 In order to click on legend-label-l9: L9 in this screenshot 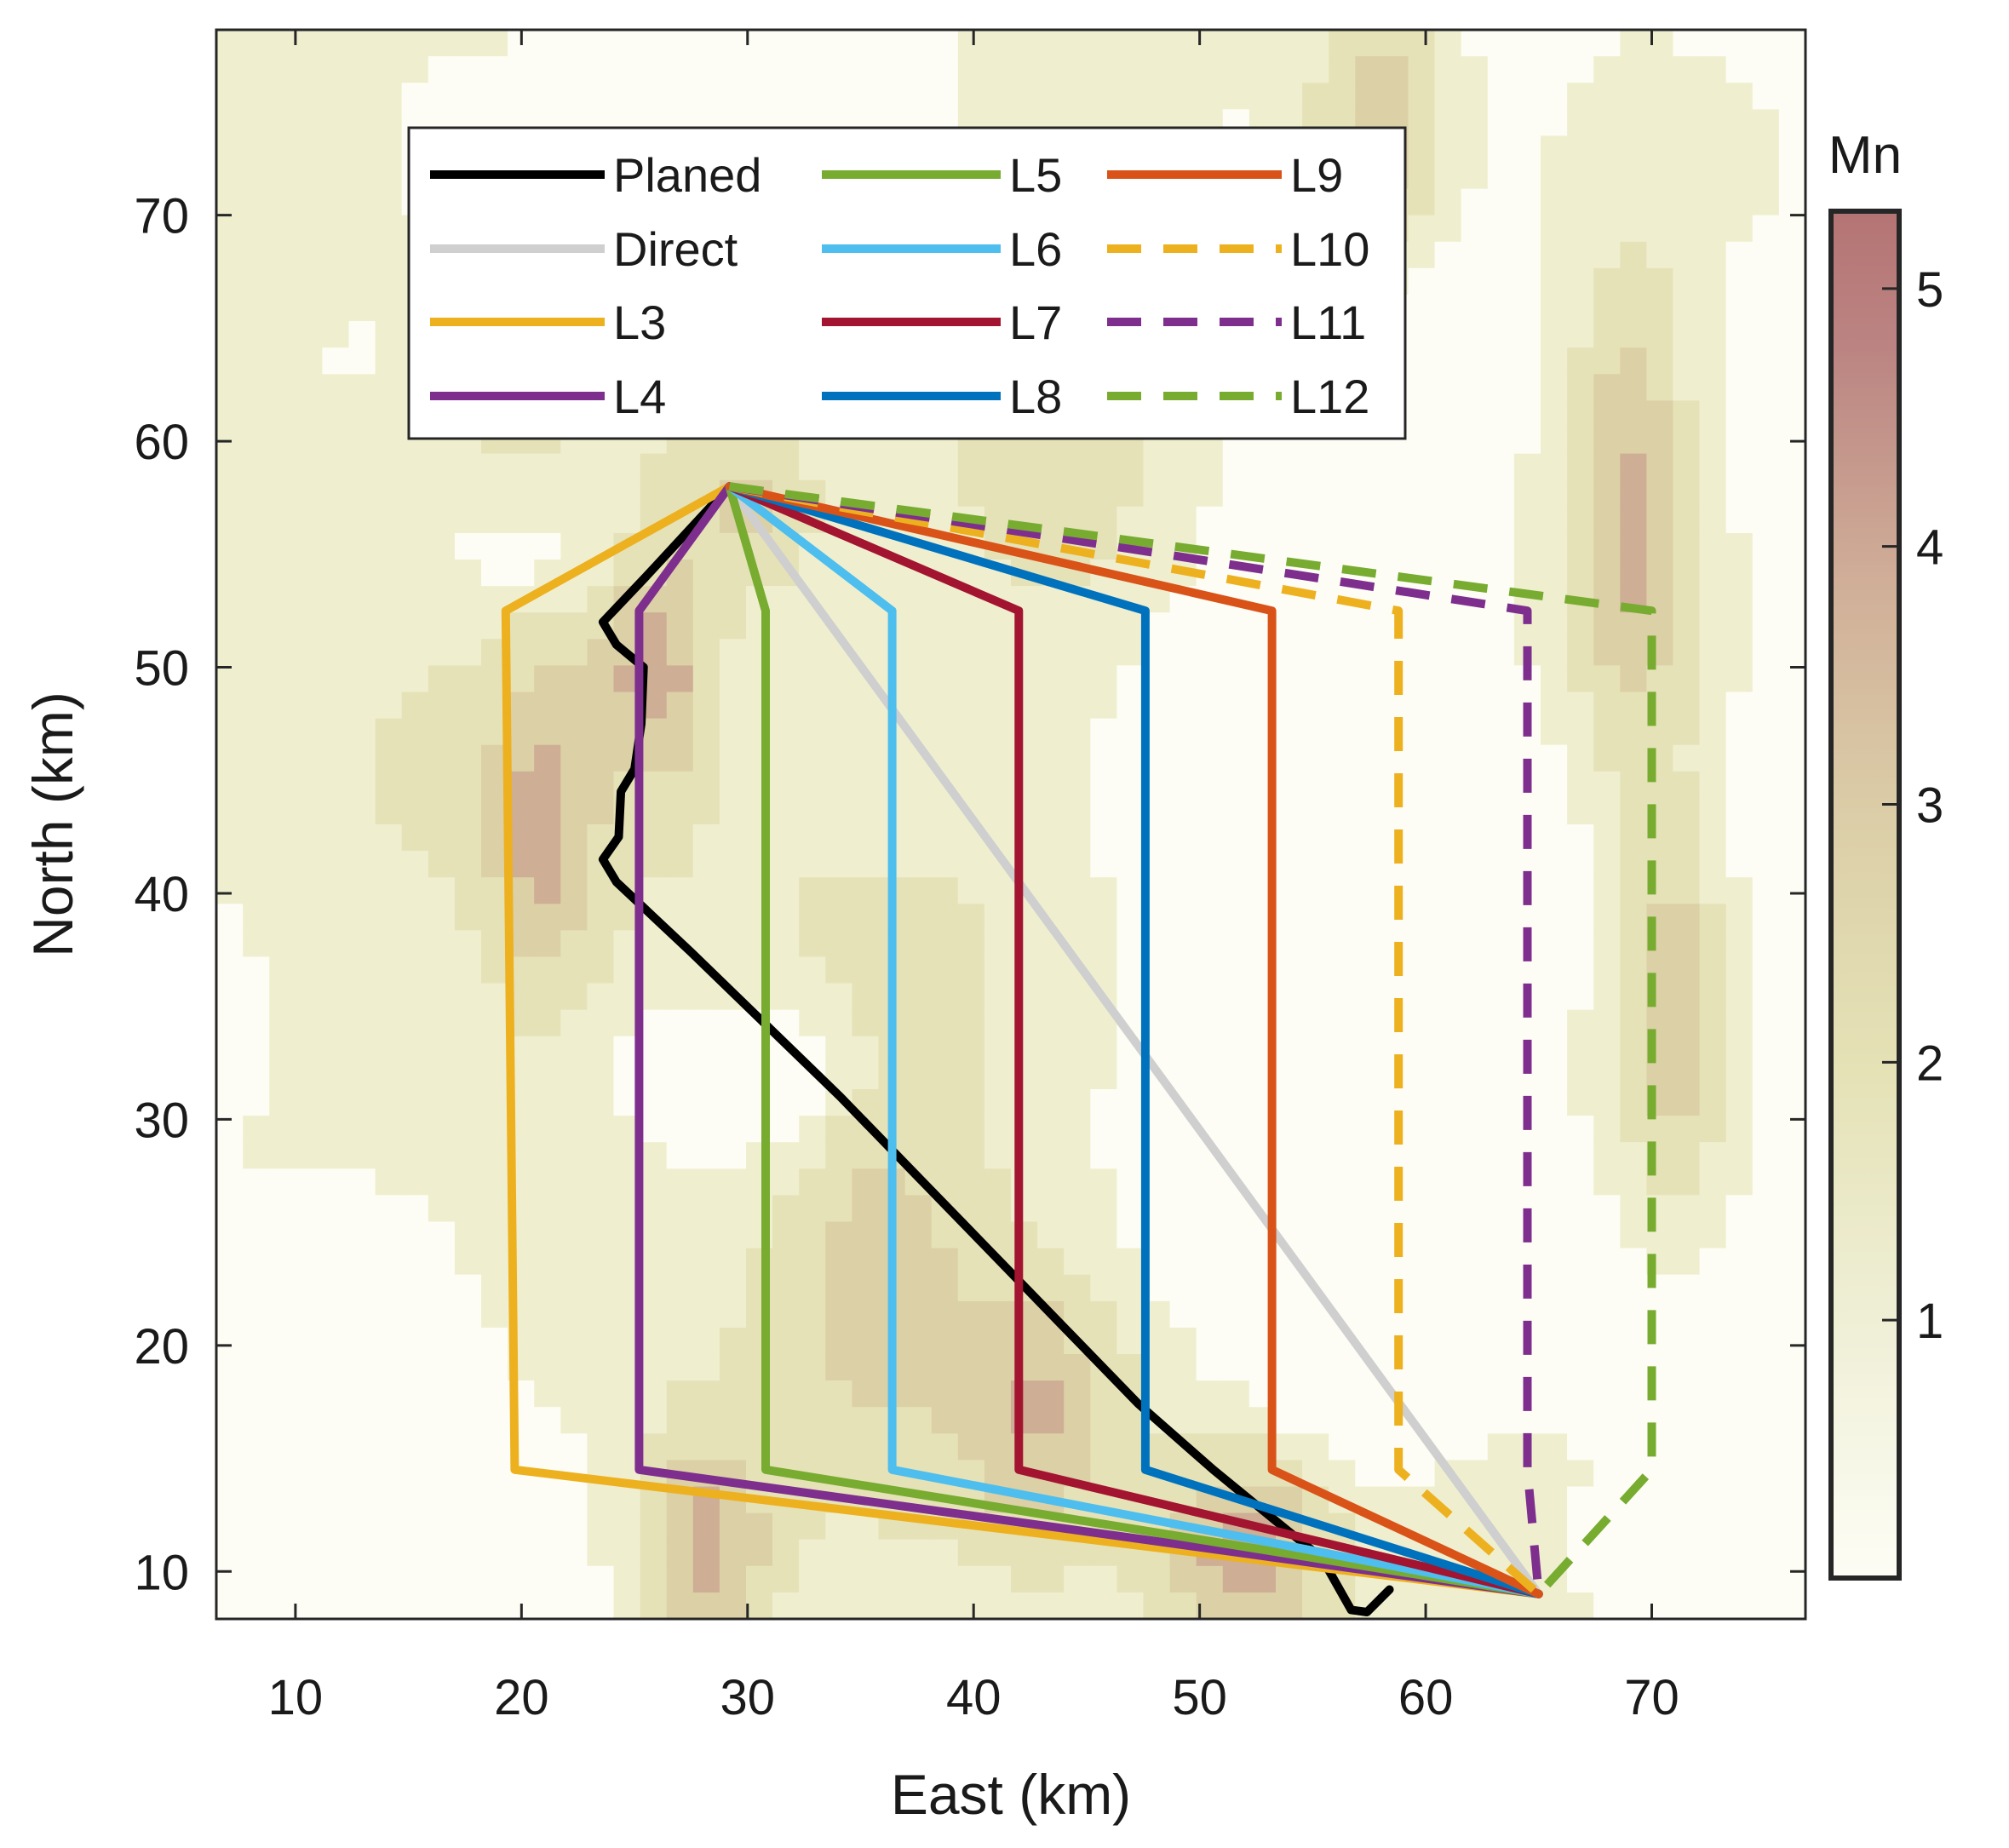, I will do `click(1316, 175)`.